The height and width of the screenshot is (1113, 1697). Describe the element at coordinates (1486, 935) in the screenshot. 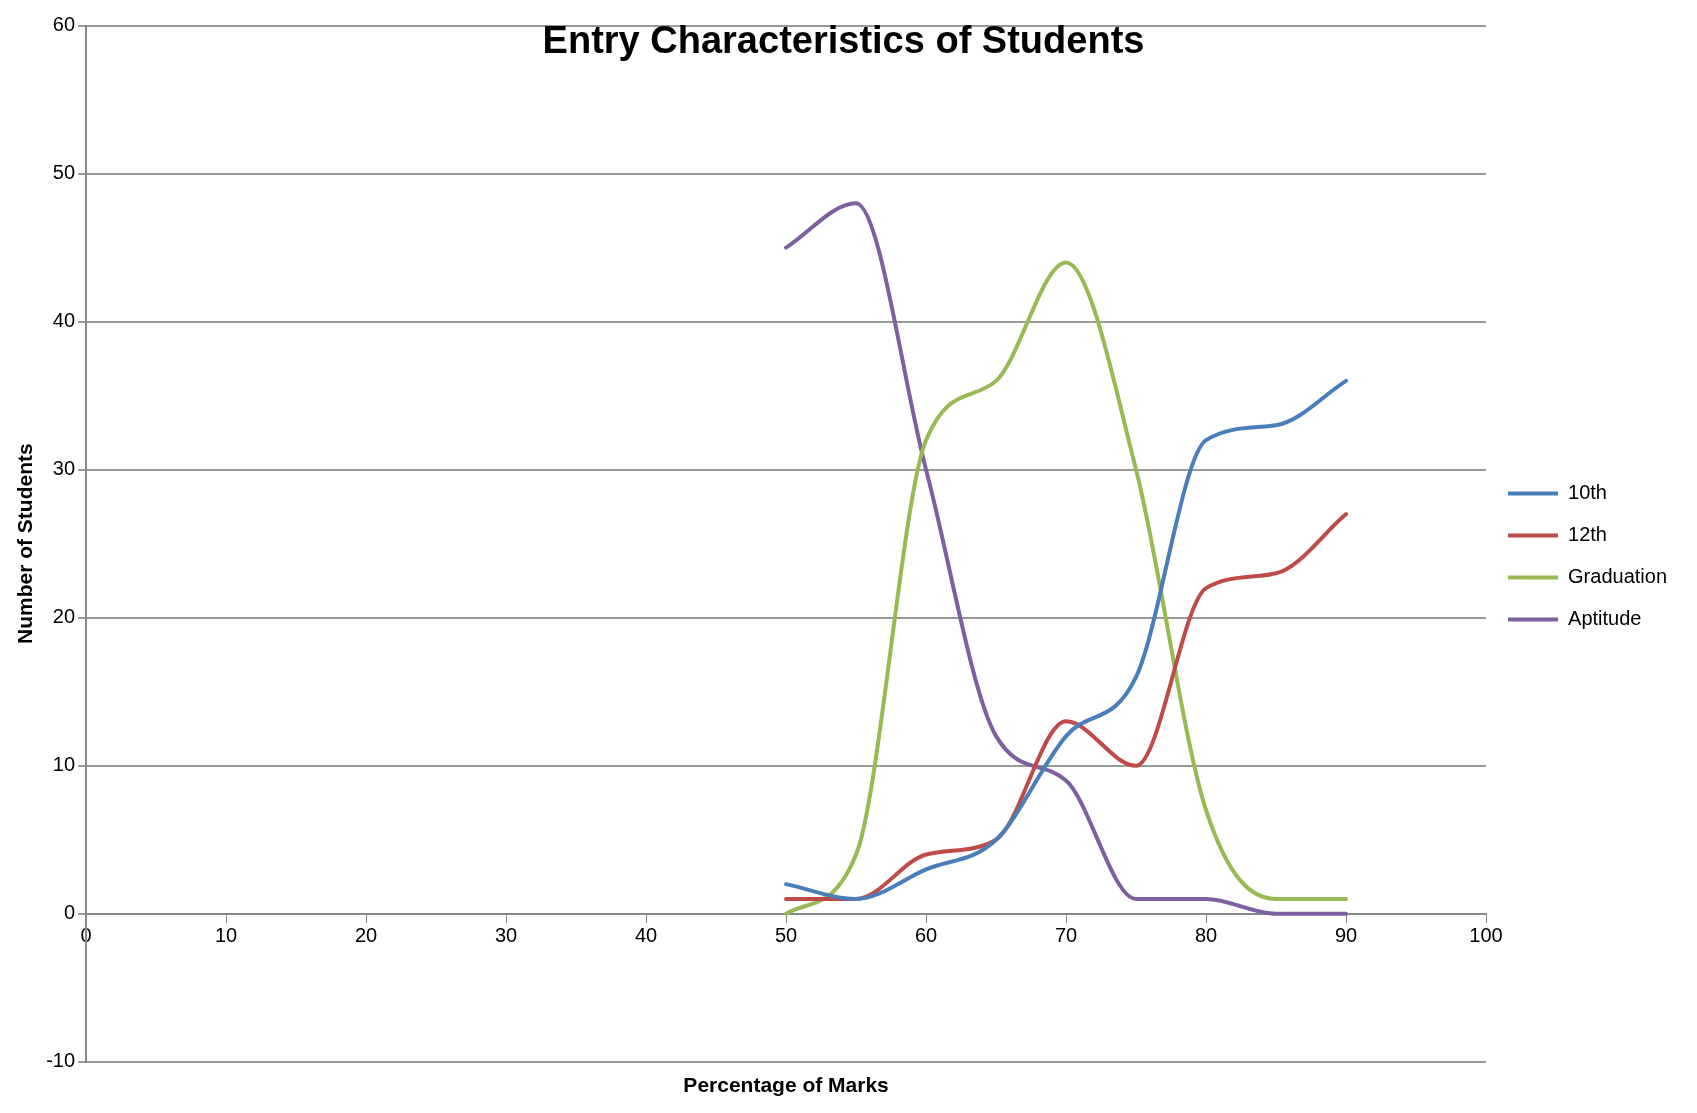

I see `x-tick-label: 100` at that location.